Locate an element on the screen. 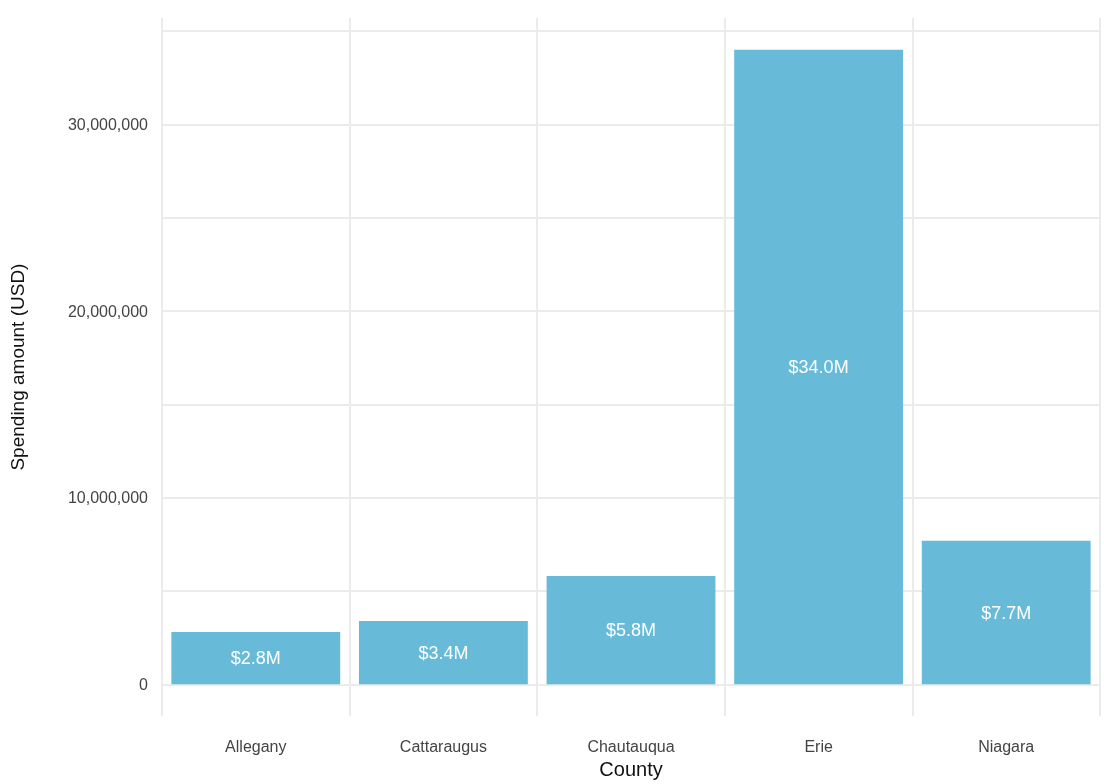 The width and height of the screenshot is (1104, 784). data-label: $2.8M is located at coordinates (255, 658).